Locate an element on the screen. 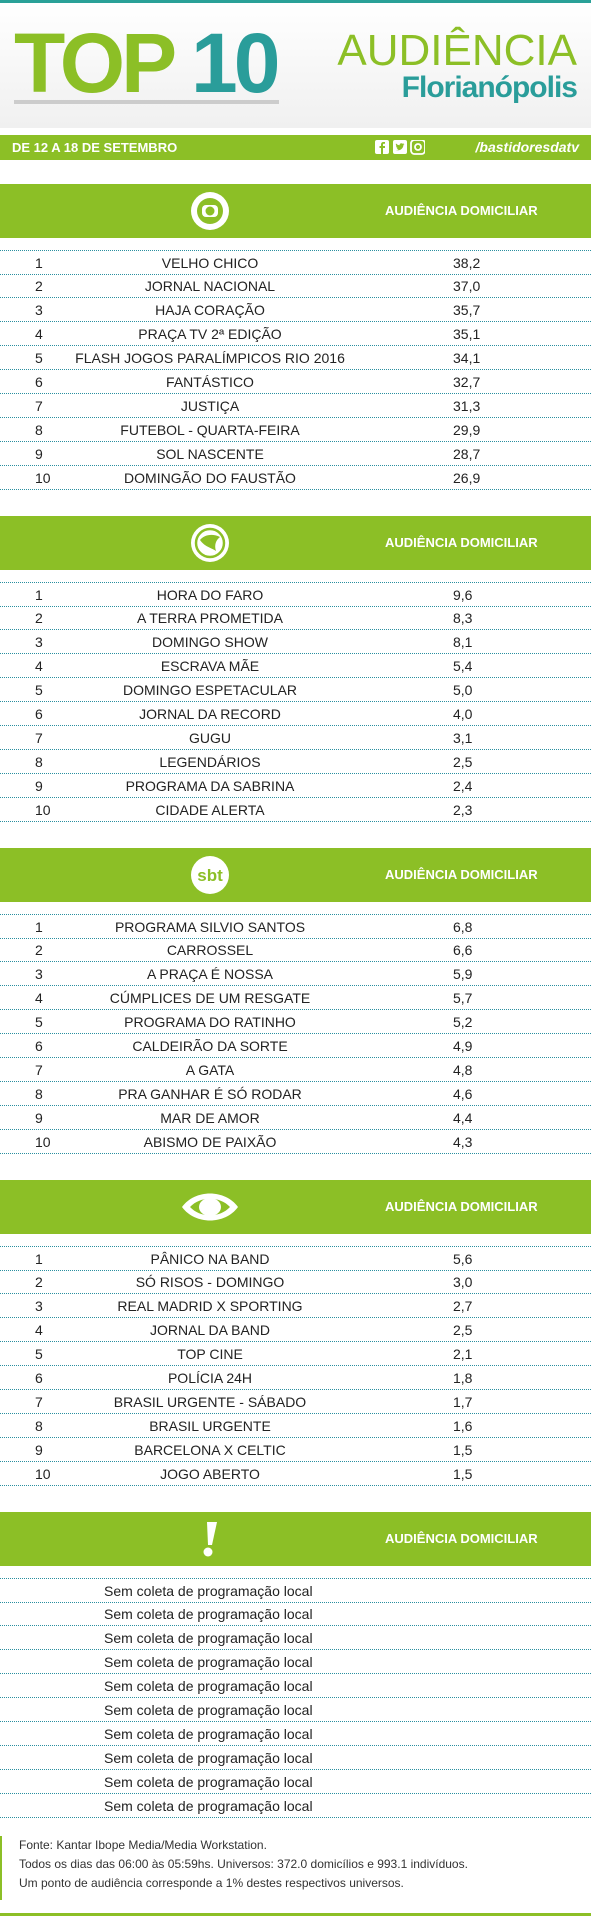  program: REAL MADRID X SPORTING is located at coordinates (210, 1306).